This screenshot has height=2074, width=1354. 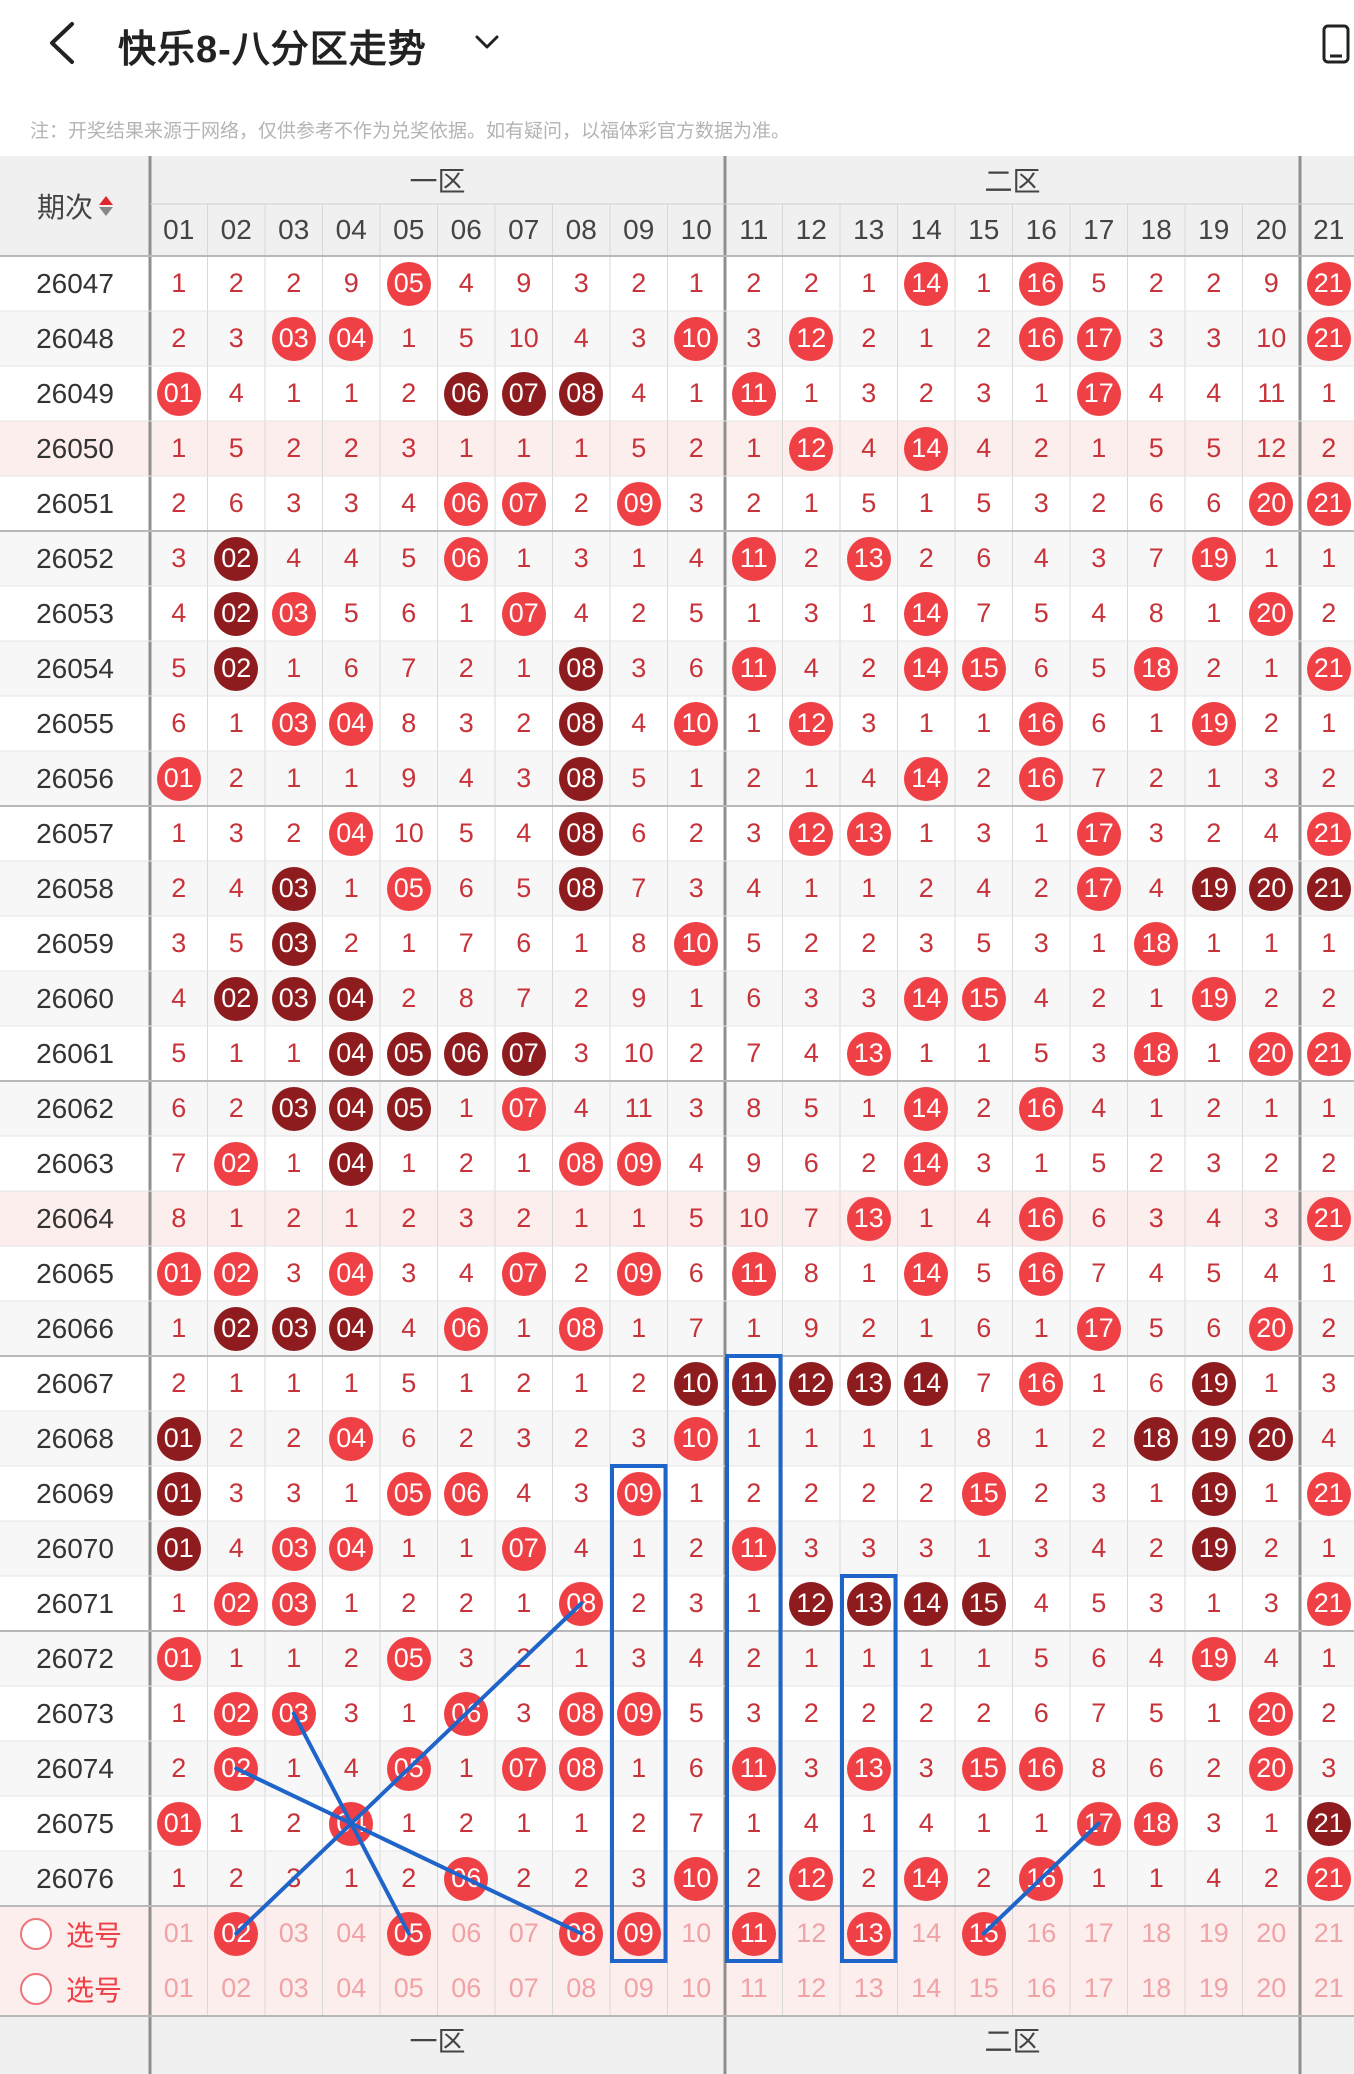 I want to click on table-cell: 2, so click(x=524, y=1383).